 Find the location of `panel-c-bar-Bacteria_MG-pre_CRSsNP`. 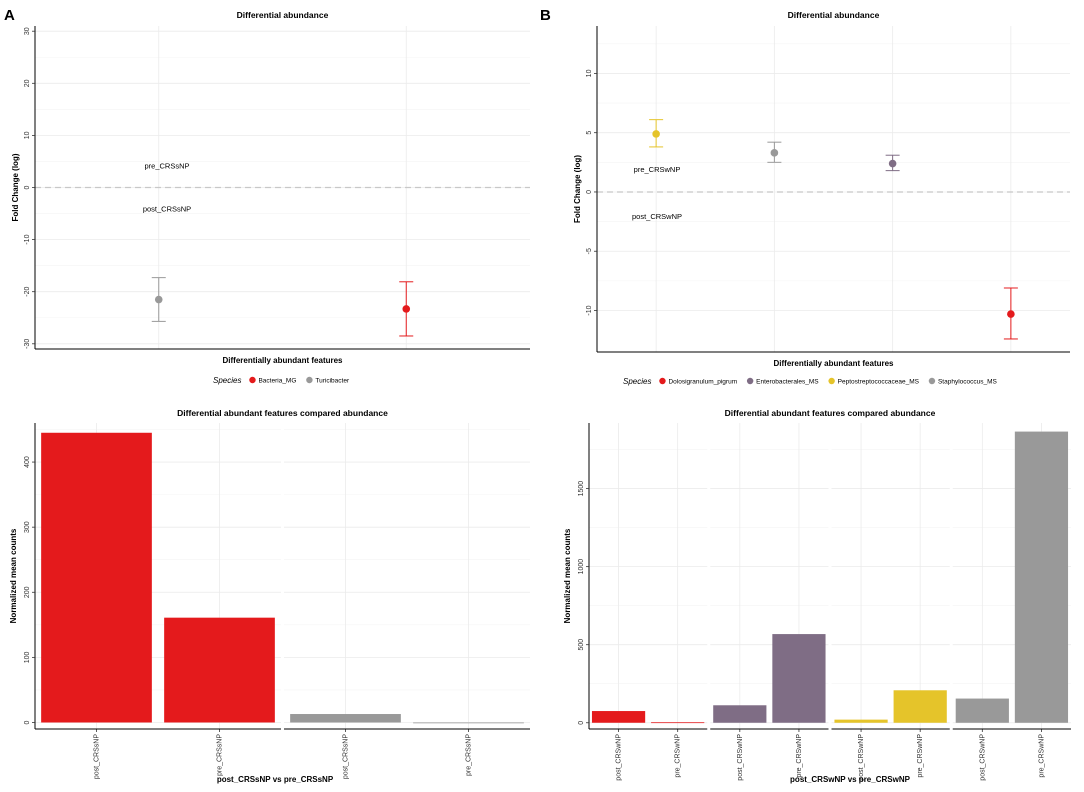

panel-c-bar-Bacteria_MG-pre_CRSsNP is located at coordinates (219, 670).